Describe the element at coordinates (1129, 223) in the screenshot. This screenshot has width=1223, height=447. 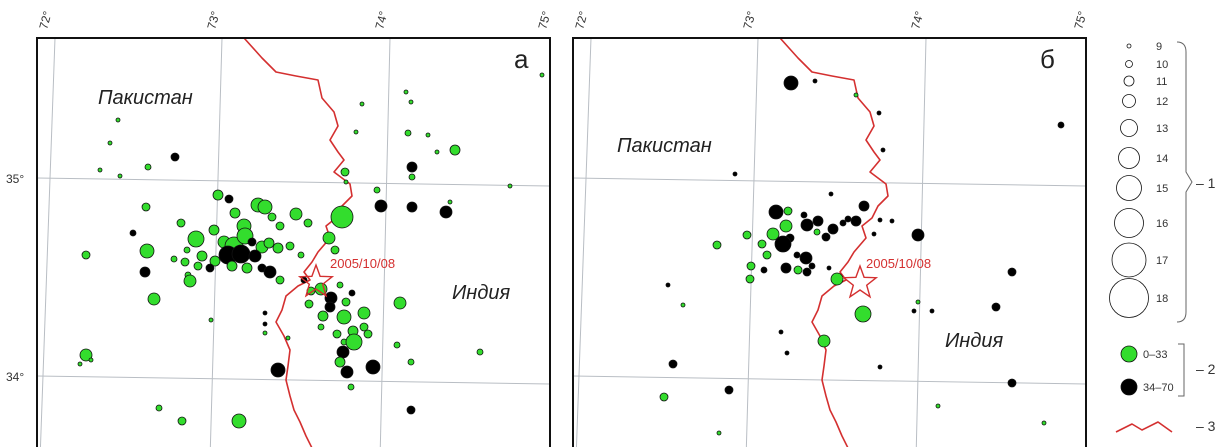
I see `magnitude-16-circle` at that location.